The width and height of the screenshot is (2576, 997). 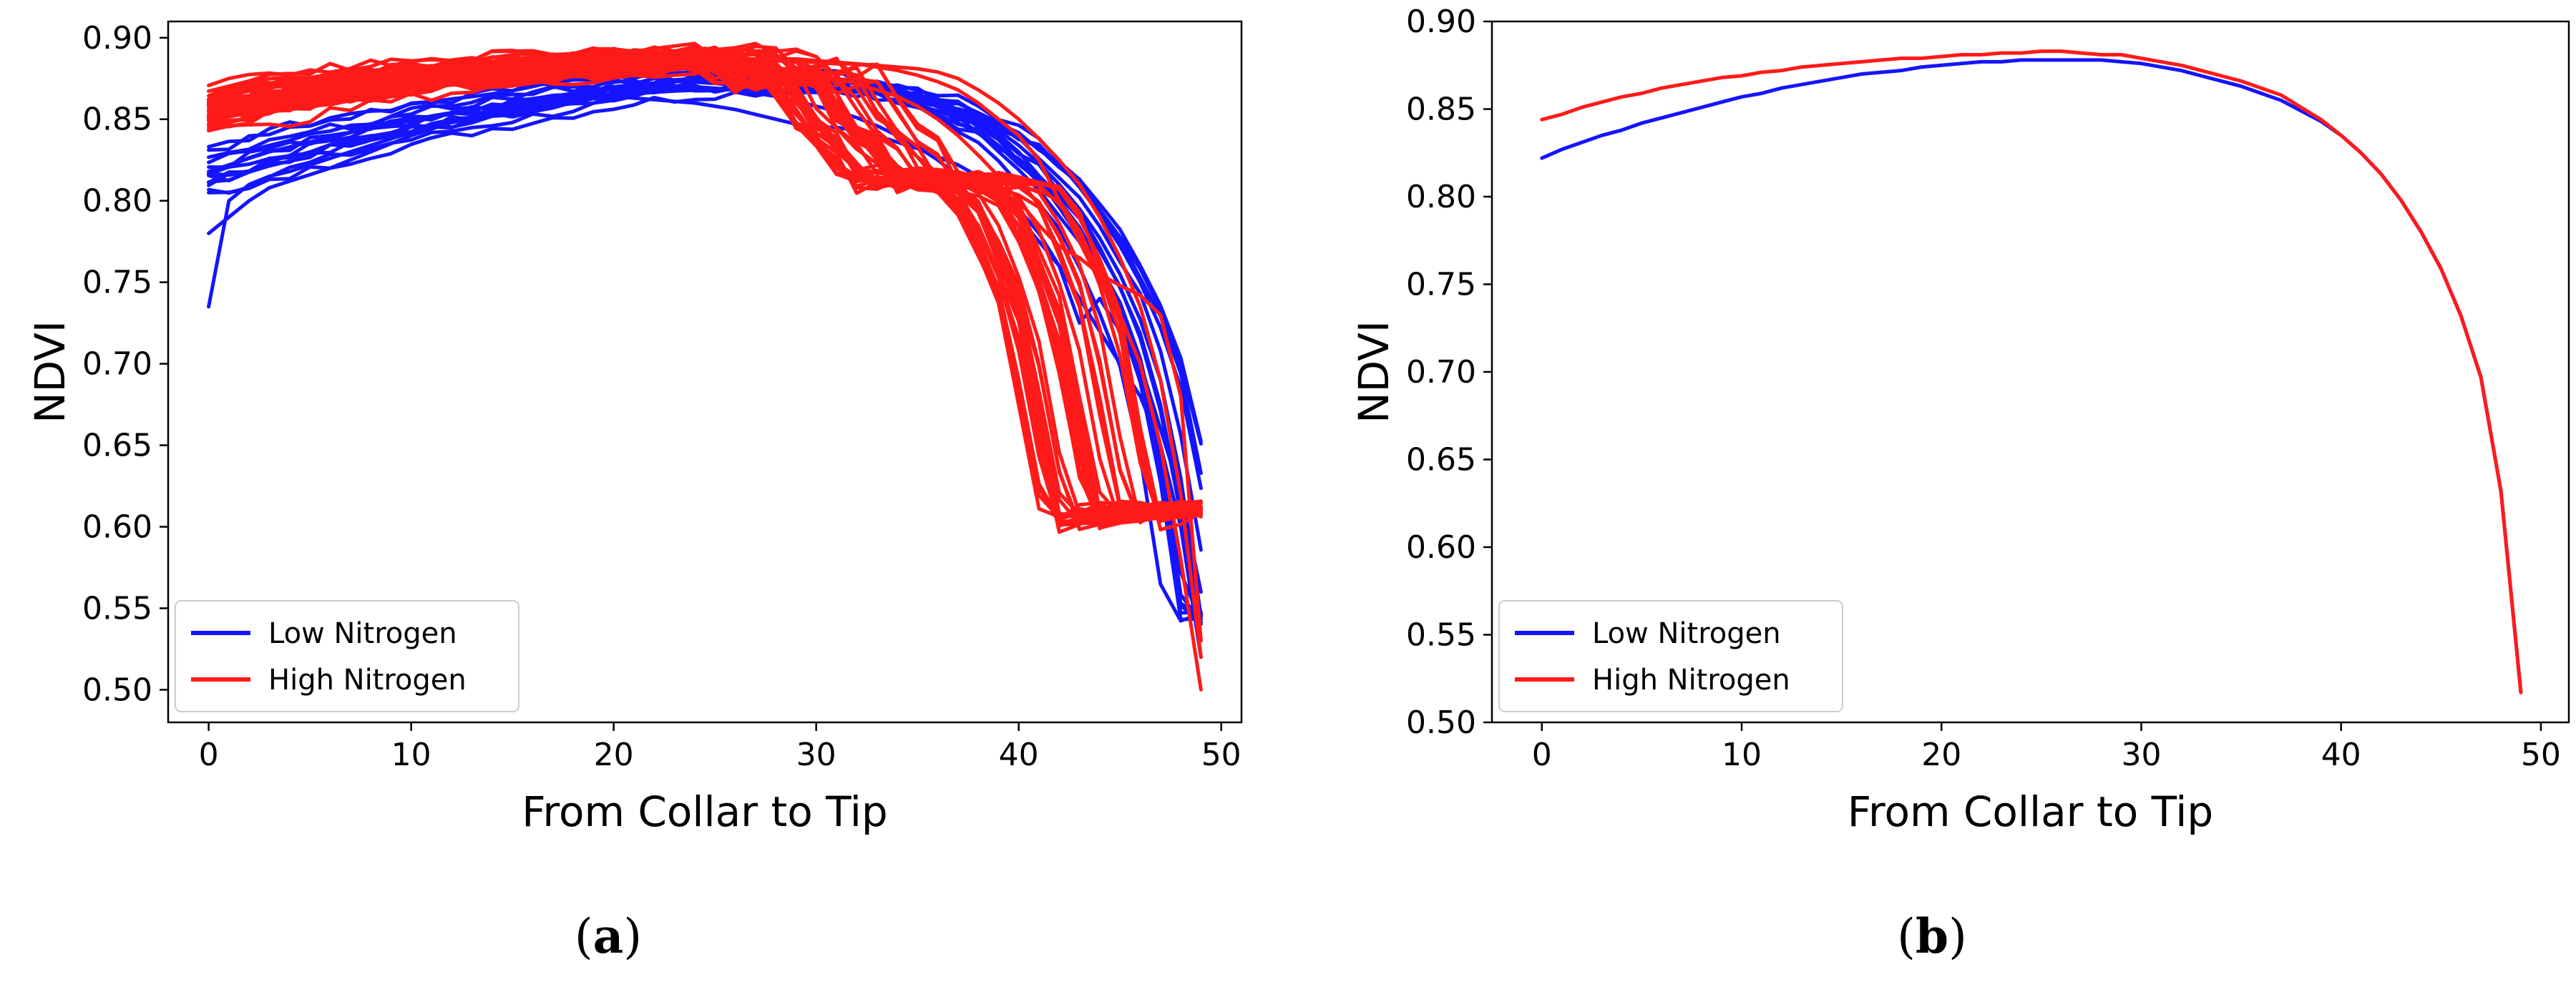 I want to click on panel-letter-b: b, so click(x=1932, y=936).